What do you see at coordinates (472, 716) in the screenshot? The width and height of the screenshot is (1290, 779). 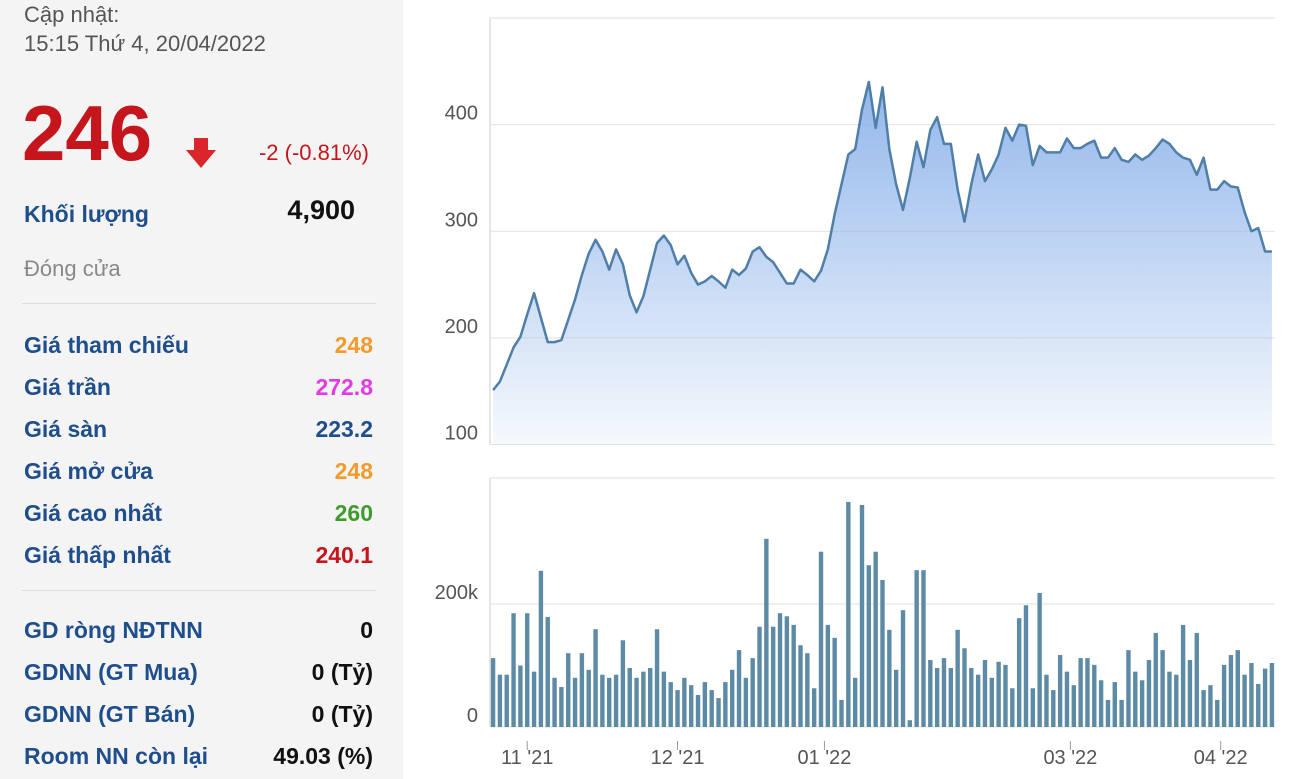 I see `y-tick-label: 0` at bounding box center [472, 716].